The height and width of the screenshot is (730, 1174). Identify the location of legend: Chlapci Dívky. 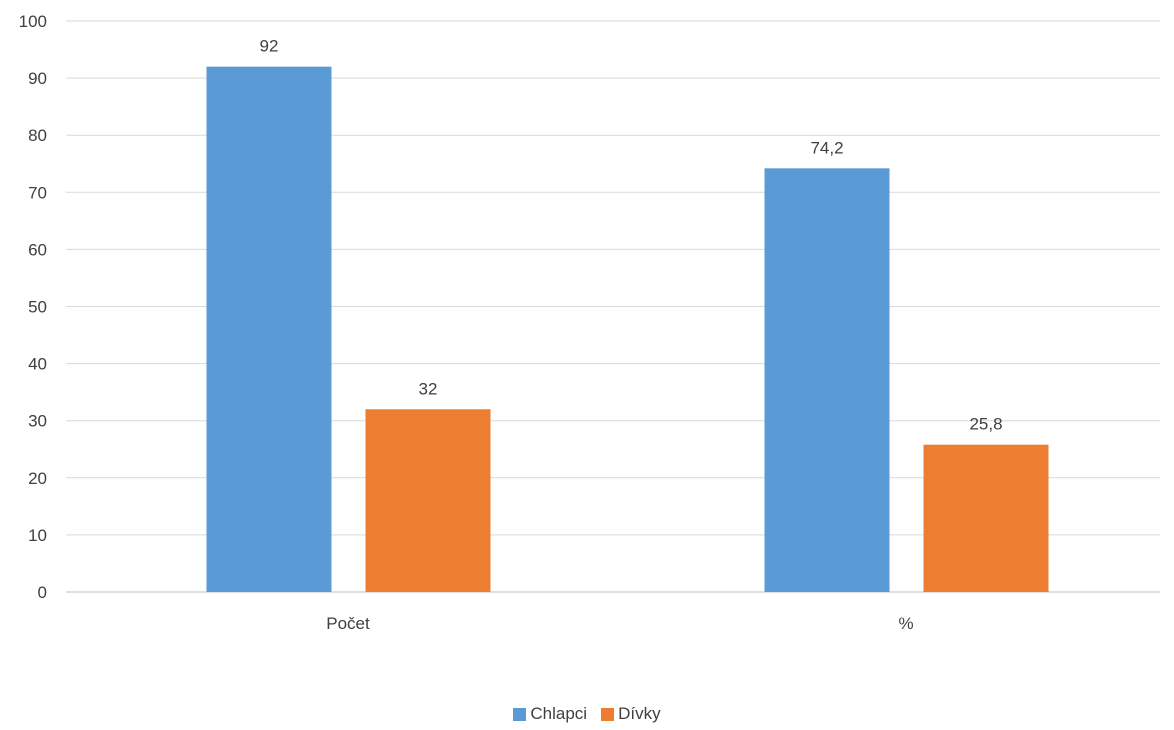
(587, 714).